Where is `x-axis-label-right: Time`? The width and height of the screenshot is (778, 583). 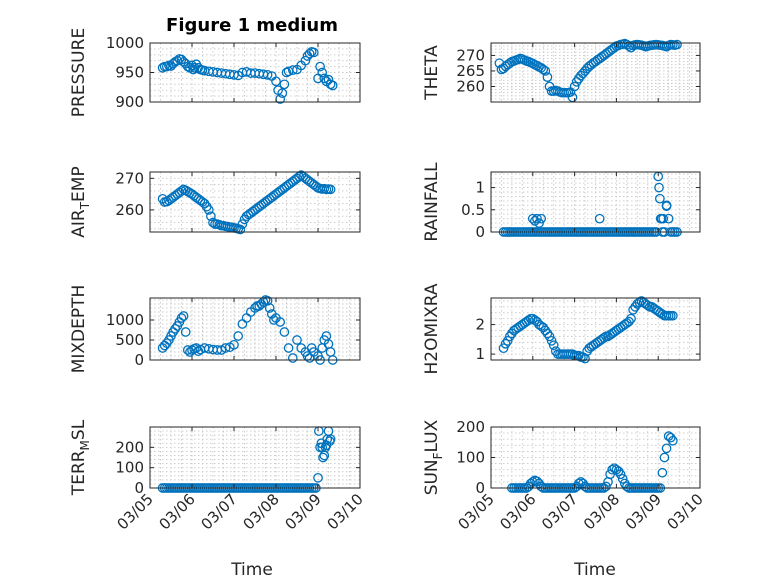 x-axis-label-right: Time is located at coordinates (594, 570).